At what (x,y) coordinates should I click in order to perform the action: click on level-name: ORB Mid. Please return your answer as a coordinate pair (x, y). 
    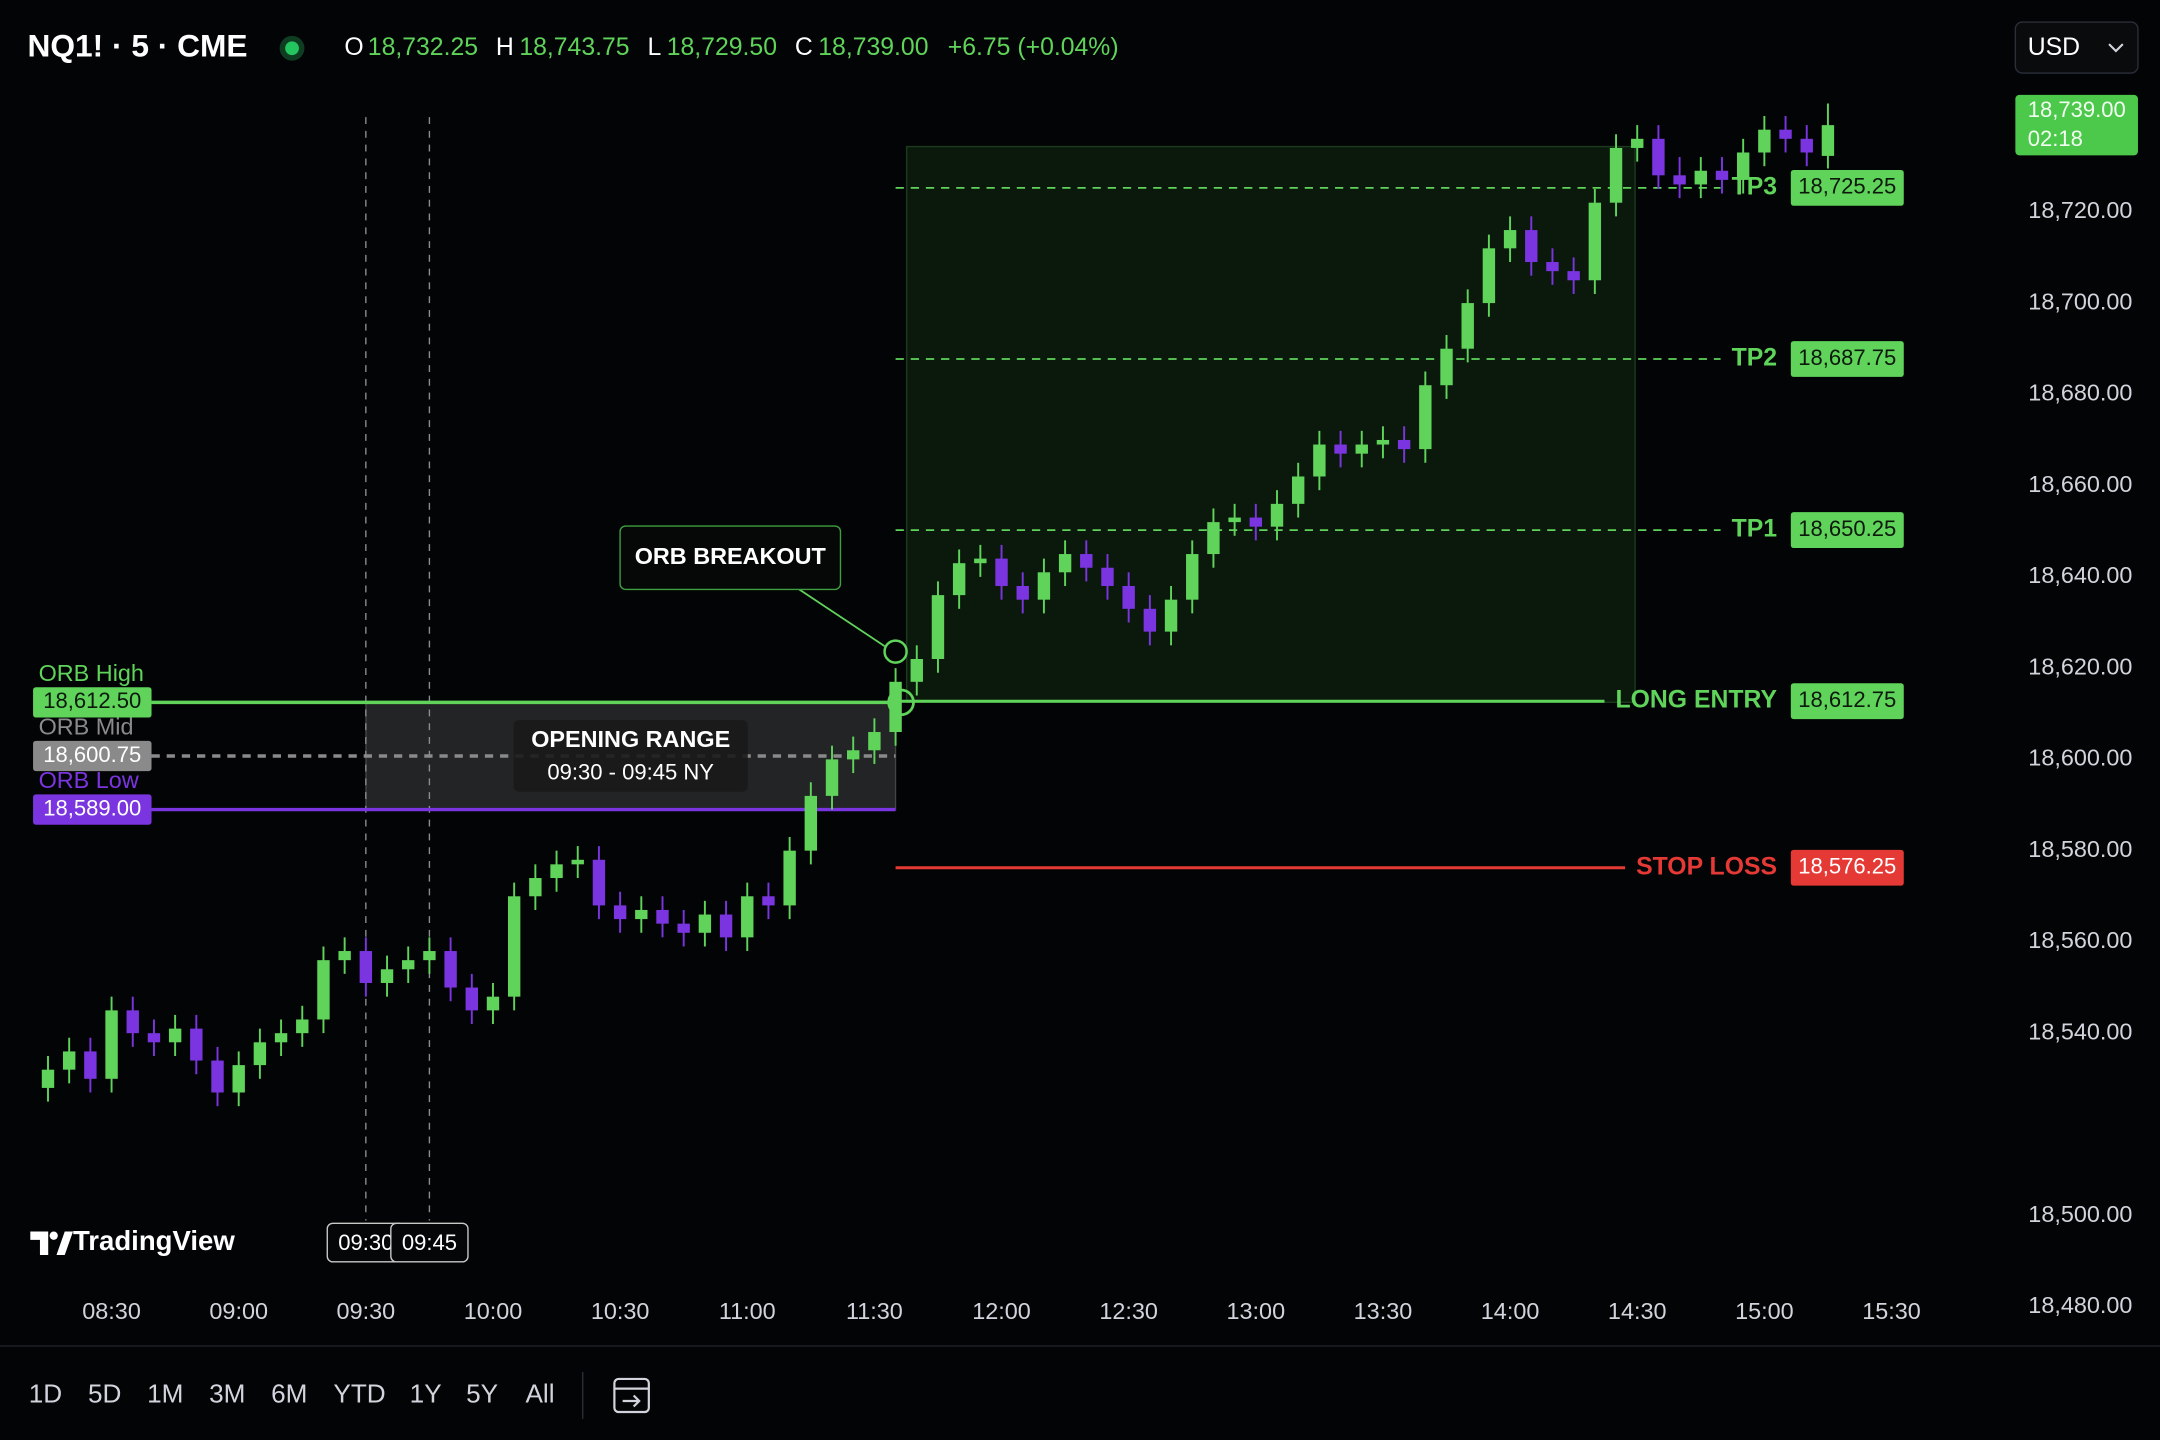
    Looking at the image, I should click on (86, 727).